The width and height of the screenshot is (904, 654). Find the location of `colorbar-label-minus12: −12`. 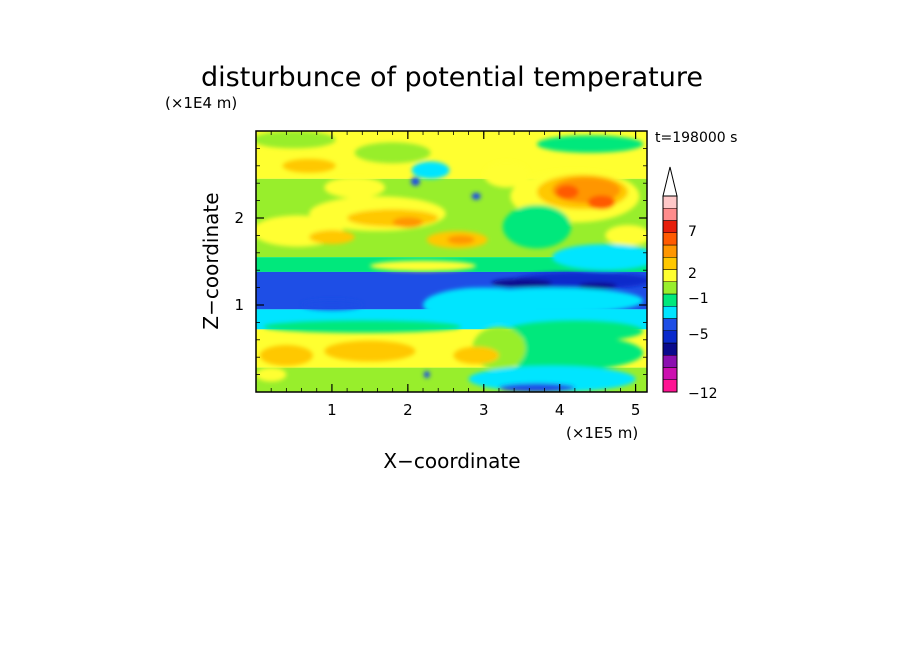

colorbar-label-minus12: −12 is located at coordinates (703, 394).